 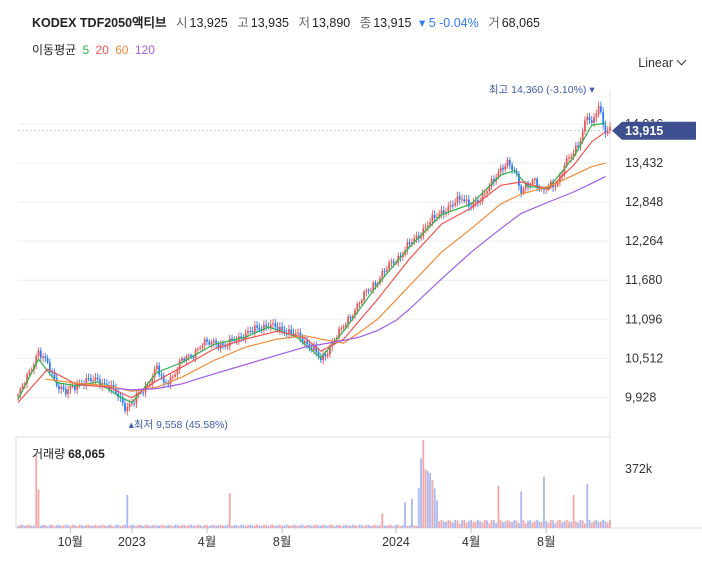 What do you see at coordinates (86, 50) in the screenshot?
I see `ma-legend-5: 5` at bounding box center [86, 50].